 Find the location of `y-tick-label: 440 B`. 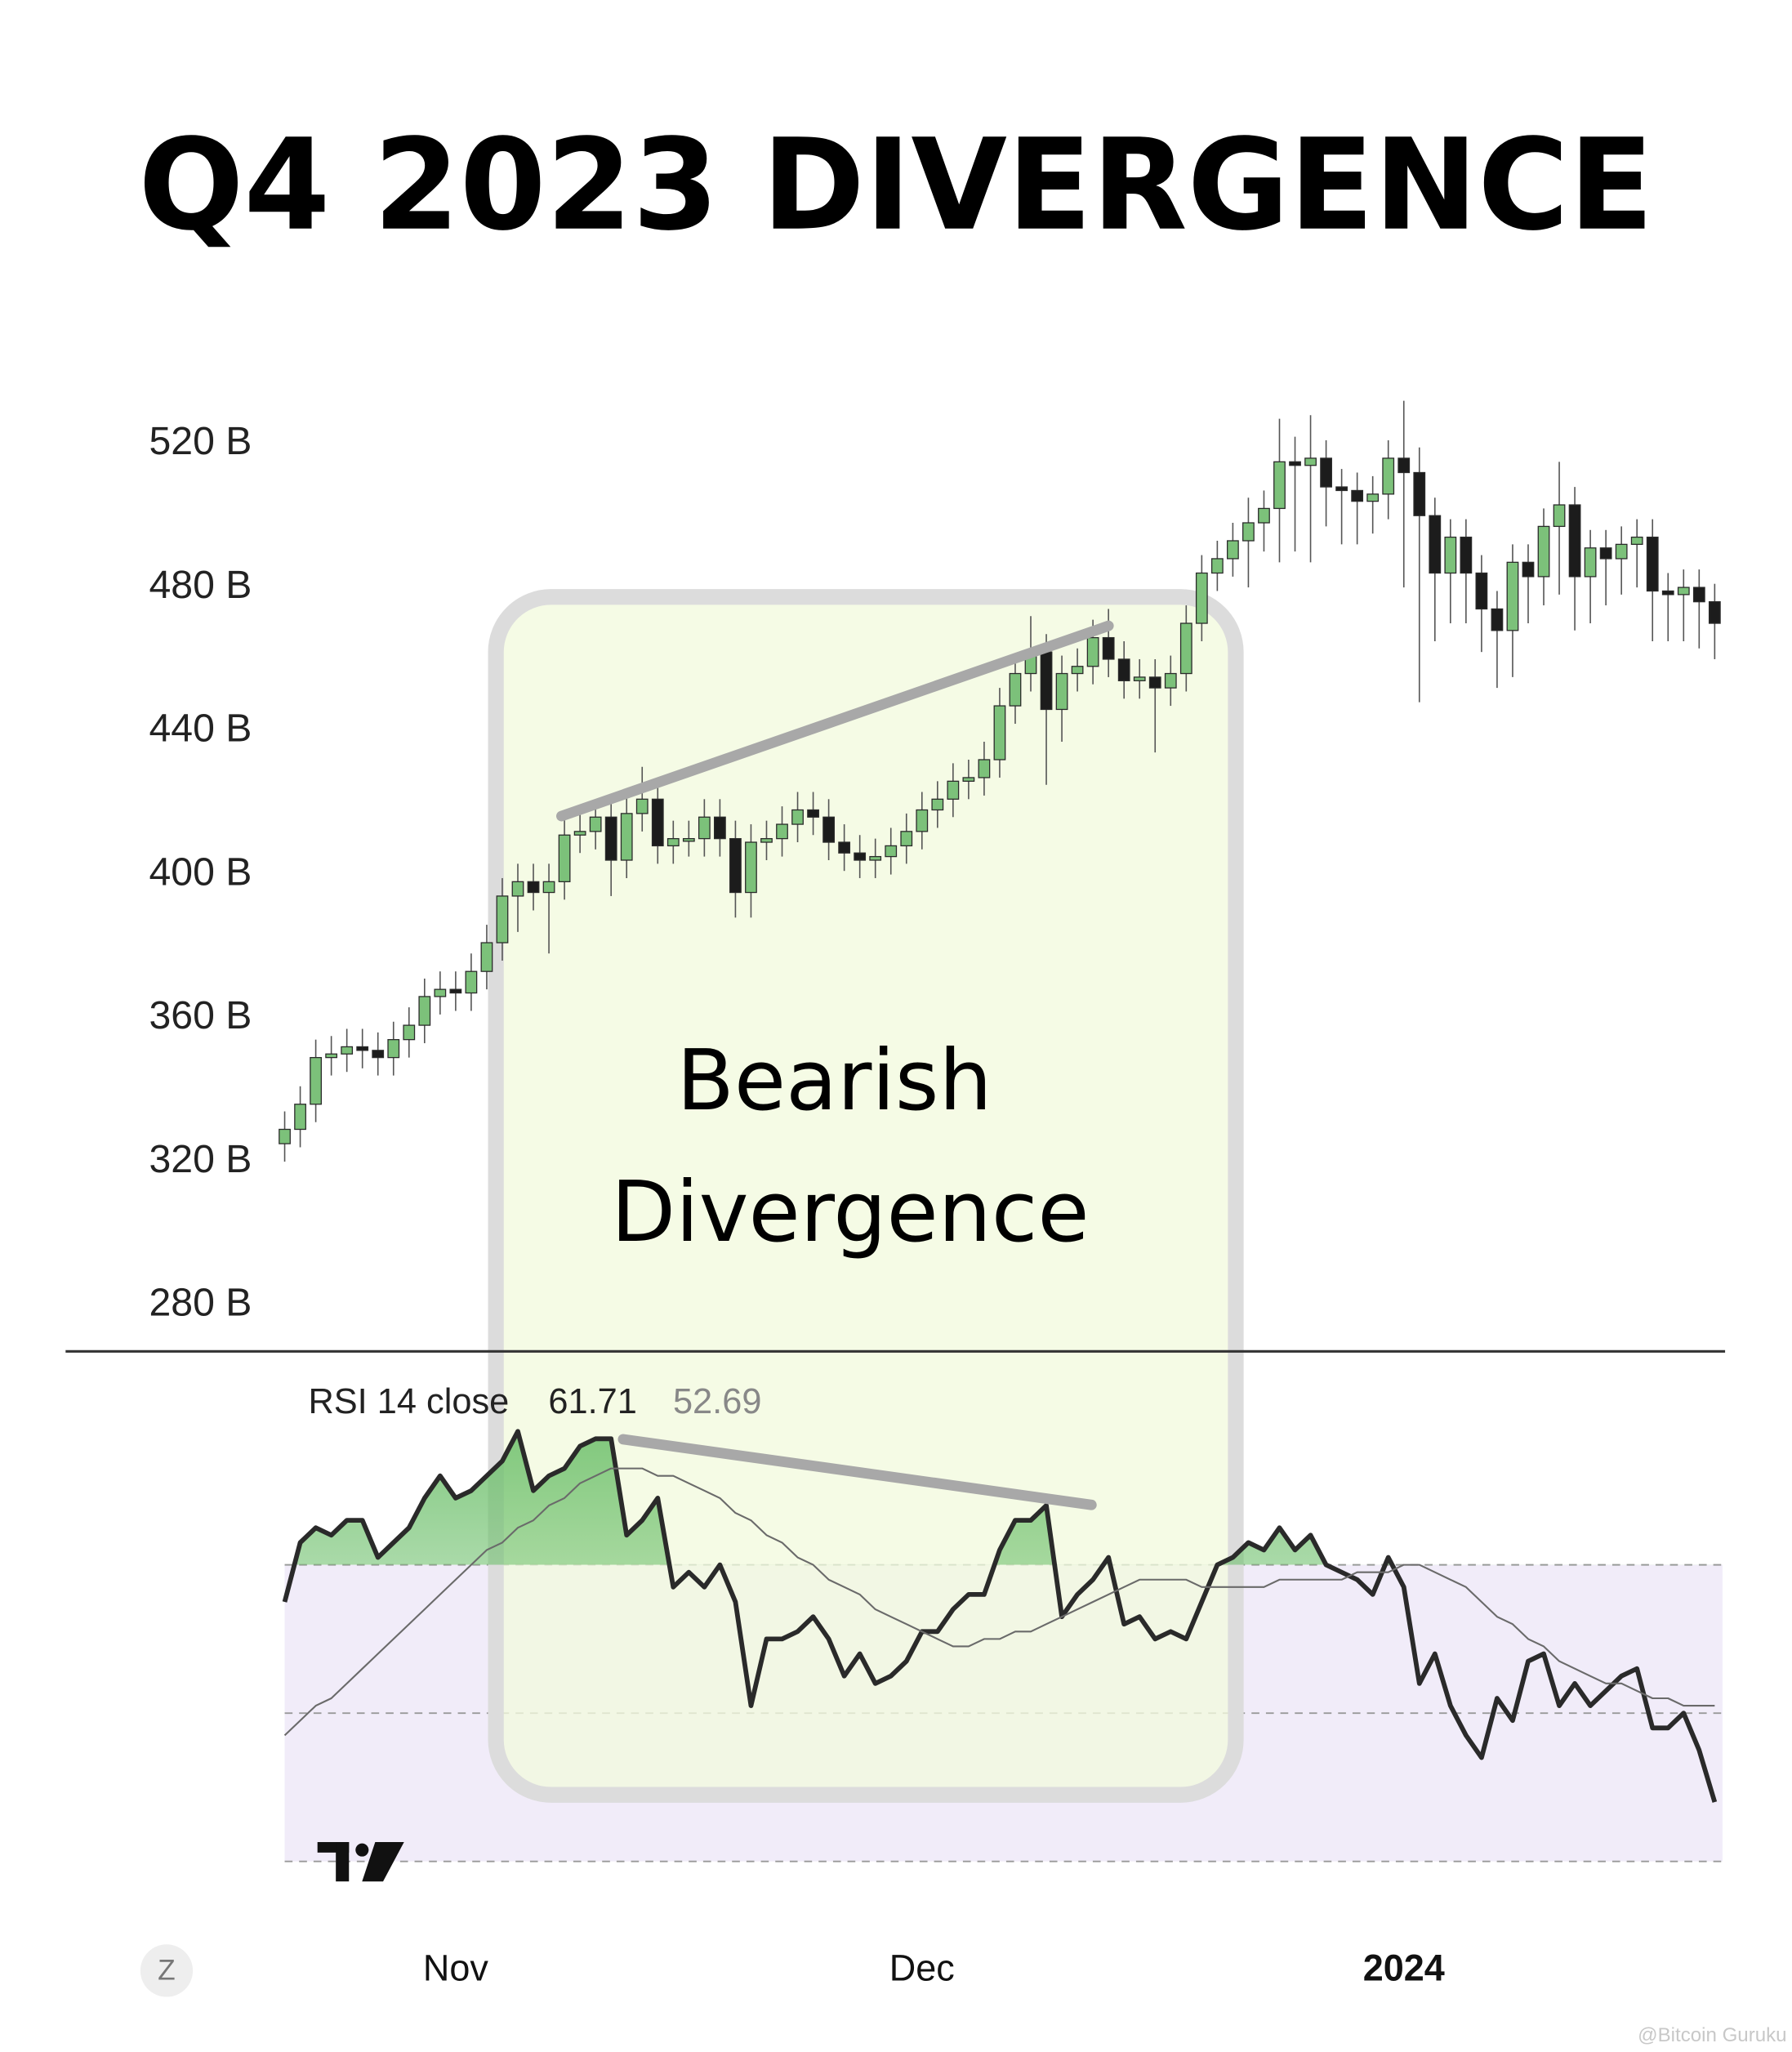

y-tick-label: 440 B is located at coordinates (200, 729).